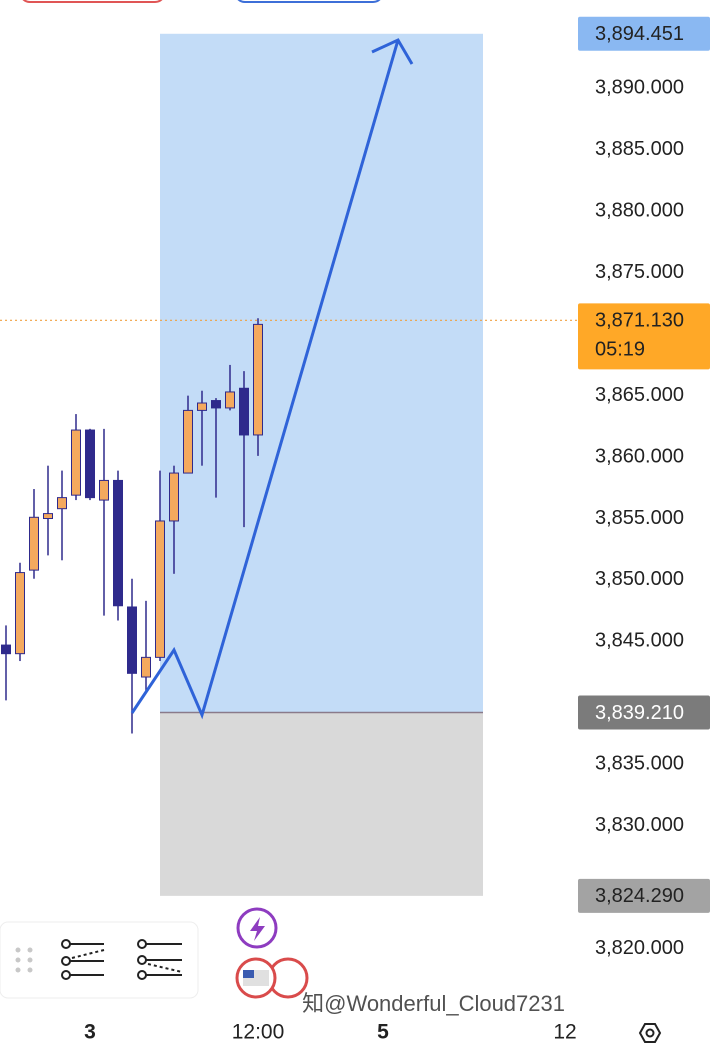 This screenshot has height=1053, width=720. I want to click on x-tick-label: 12:00, so click(258, 1032).